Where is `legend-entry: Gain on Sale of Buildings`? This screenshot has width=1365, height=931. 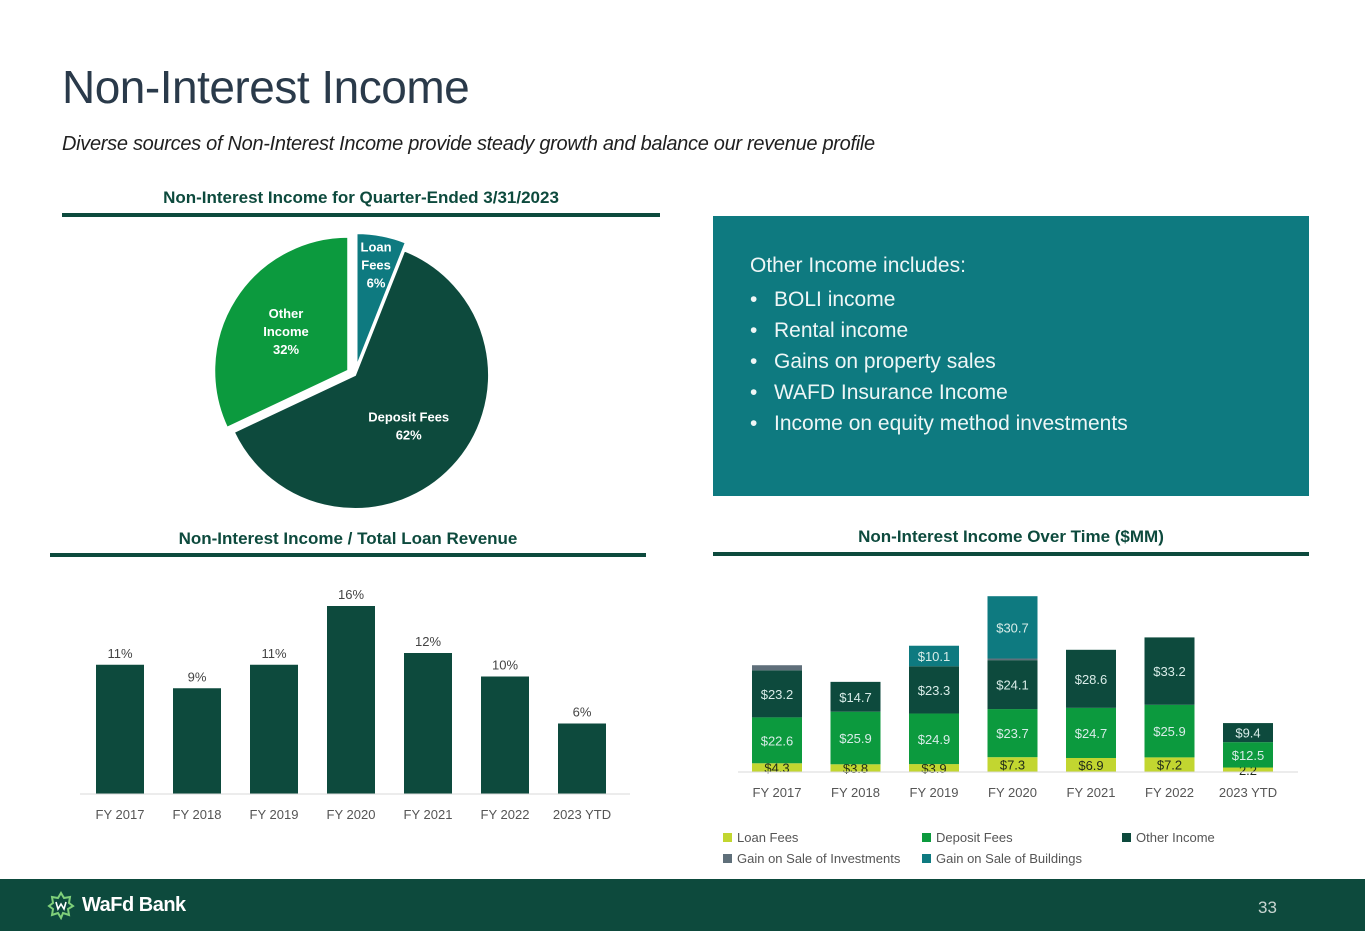 legend-entry: Gain on Sale of Buildings is located at coordinates (1002, 858).